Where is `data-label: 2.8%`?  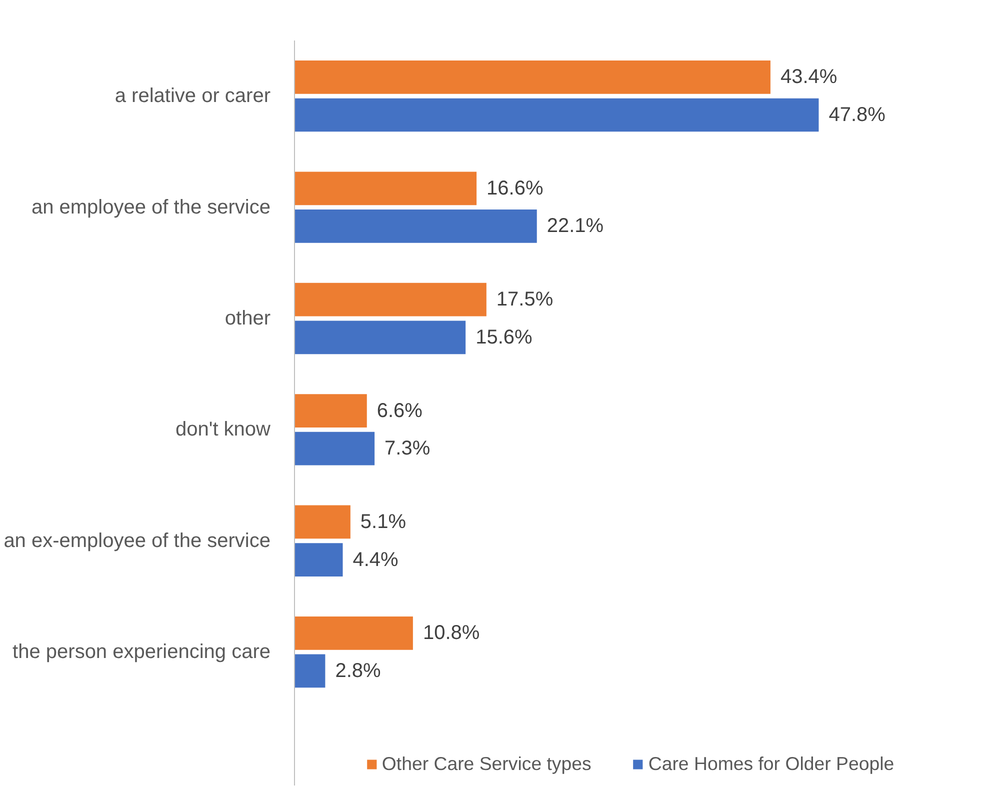 data-label: 2.8% is located at coordinates (358, 671).